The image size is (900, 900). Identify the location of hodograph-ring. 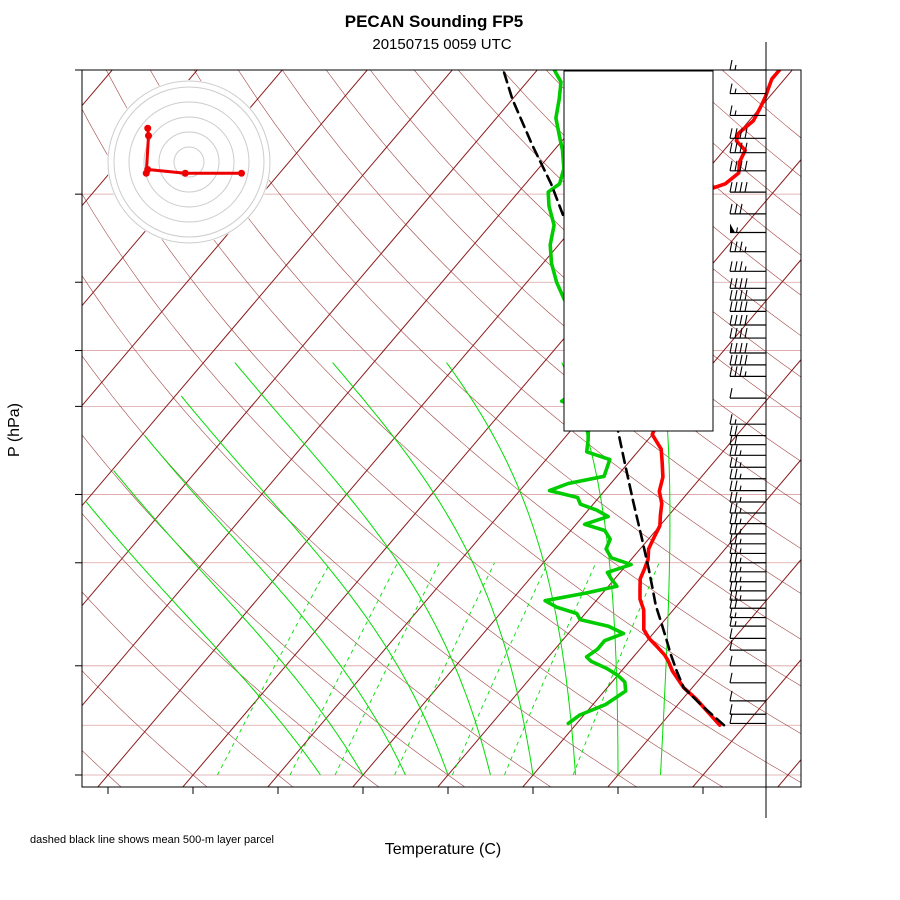
(189, 162).